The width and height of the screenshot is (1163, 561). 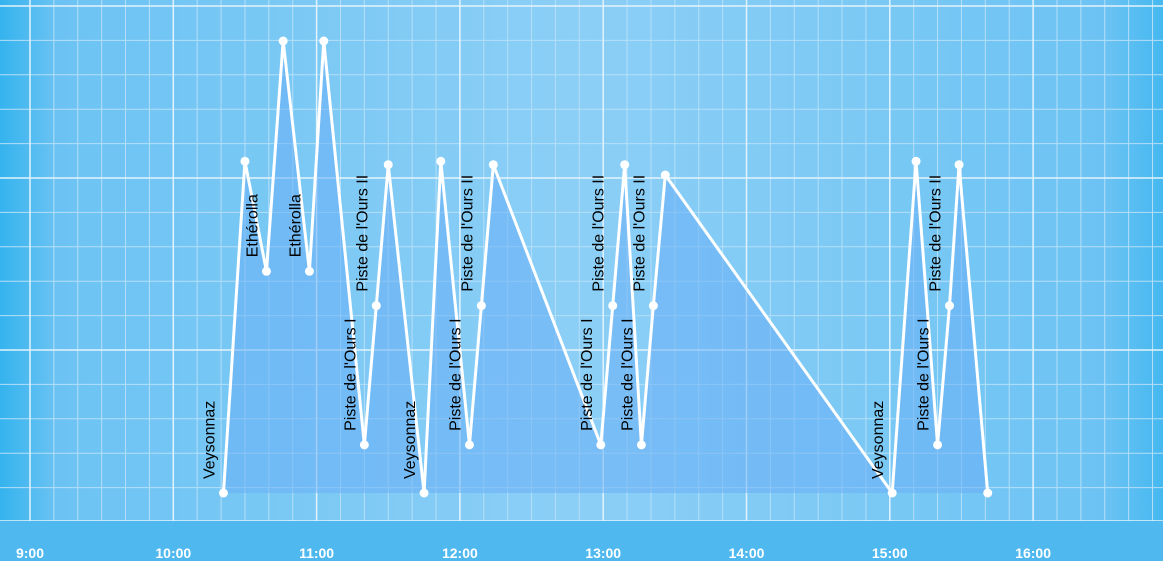 What do you see at coordinates (1033, 553) in the screenshot?
I see `x-tick-label: 16:00` at bounding box center [1033, 553].